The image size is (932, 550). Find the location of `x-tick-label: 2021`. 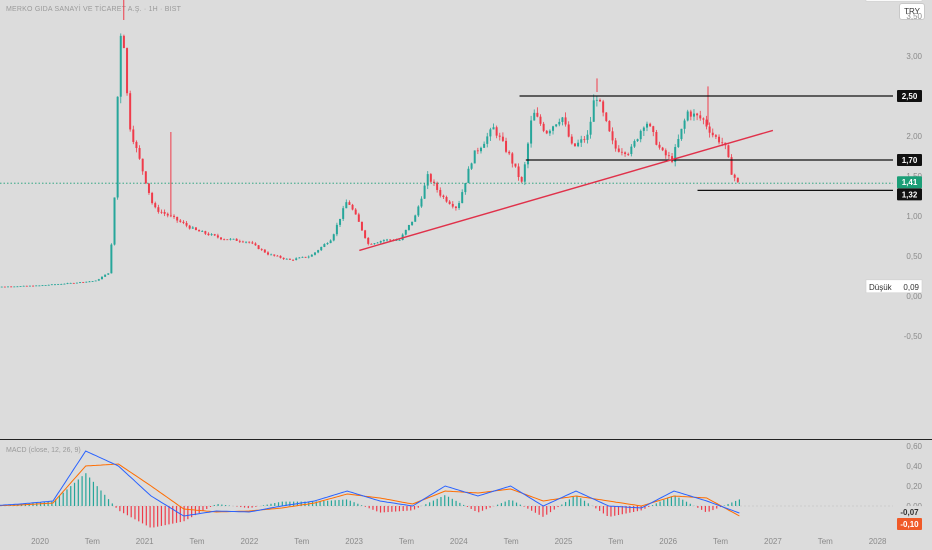

x-tick-label: 2021 is located at coordinates (145, 541).